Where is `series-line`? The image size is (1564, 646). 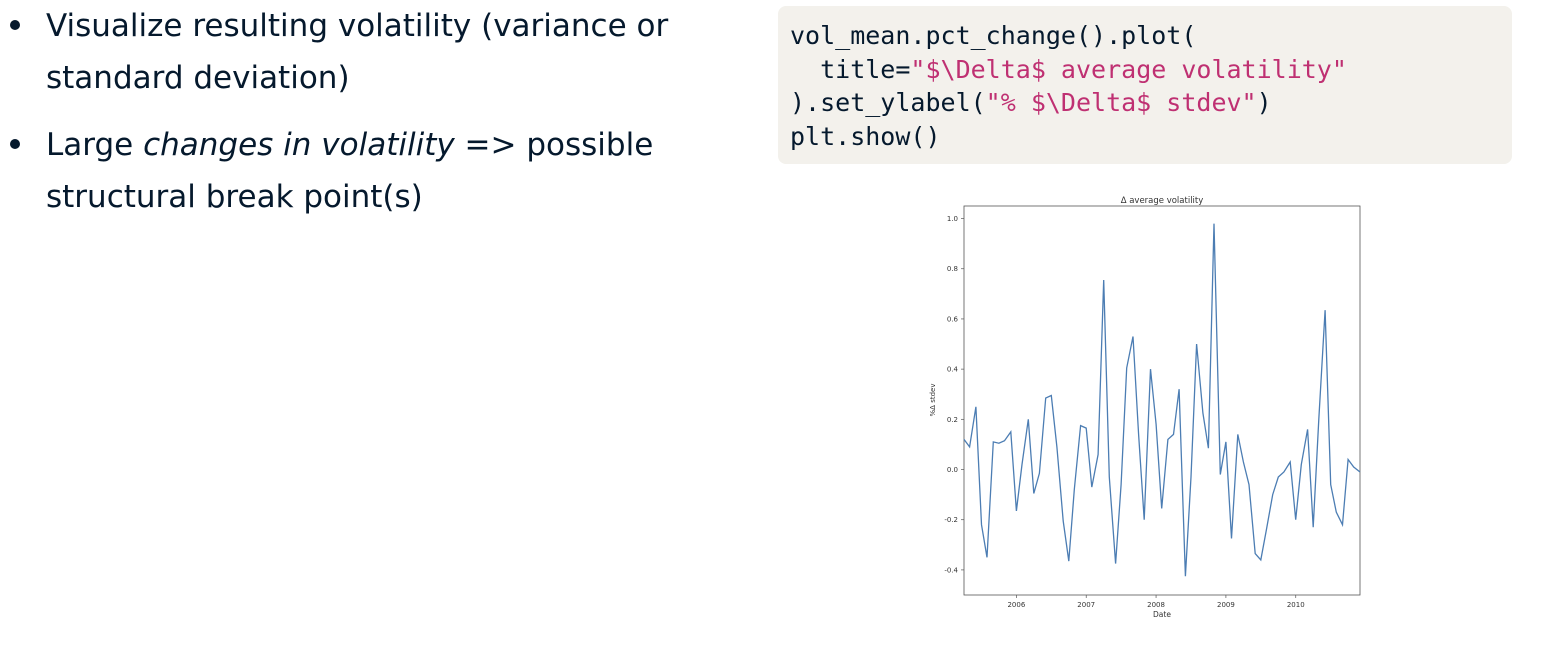 series-line is located at coordinates (1162, 400).